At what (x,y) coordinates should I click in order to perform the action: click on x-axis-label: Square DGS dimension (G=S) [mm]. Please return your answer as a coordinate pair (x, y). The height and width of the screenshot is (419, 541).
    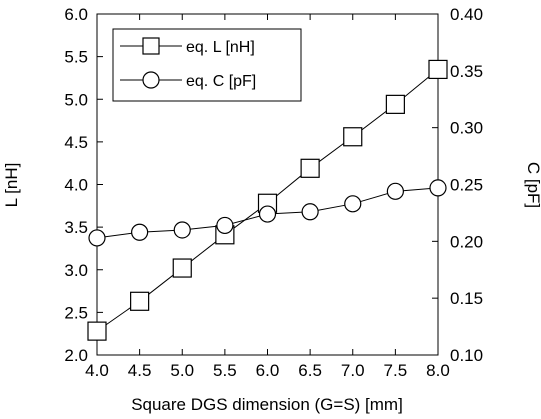
    Looking at the image, I should click on (267, 404).